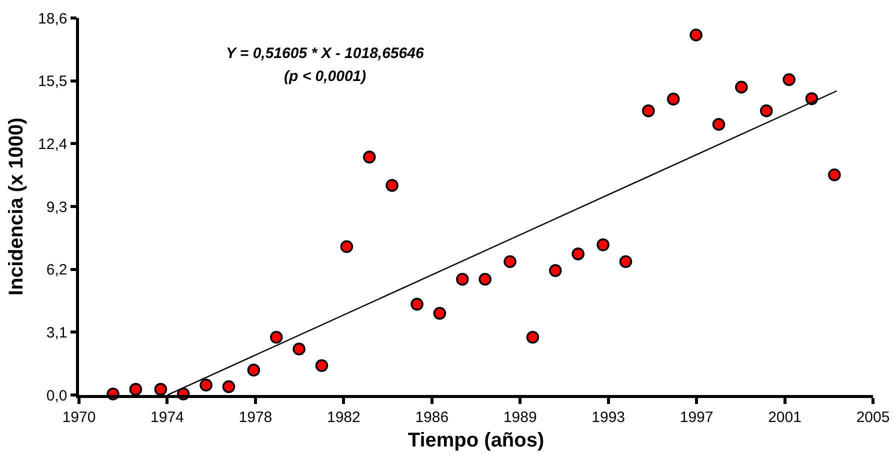  Describe the element at coordinates (325, 53) in the screenshot. I see `annotation: Y = 0,51605 * X - 1018,65646` at that location.